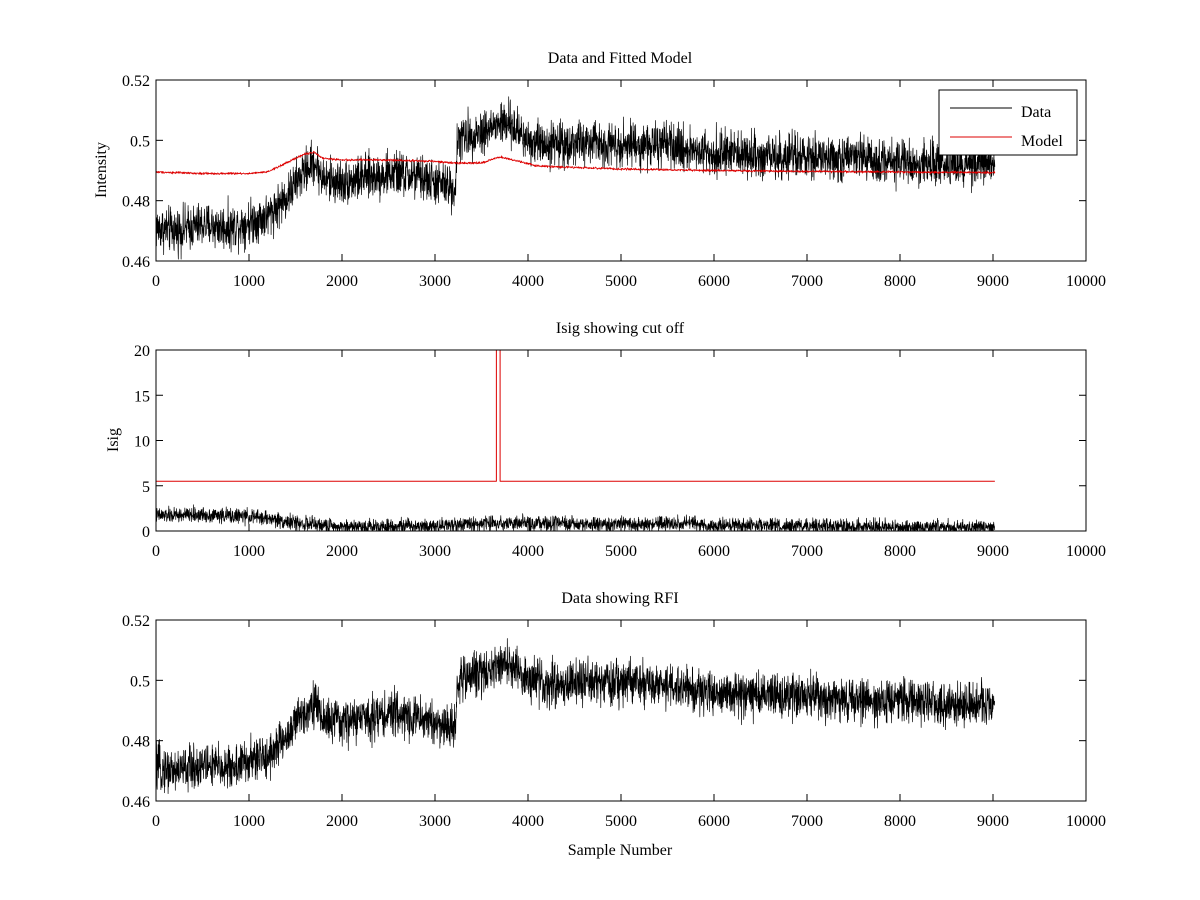 Image resolution: width=1200 pixels, height=900 pixels. I want to click on panel-1-title: Data and Fitted Model, so click(620, 58).